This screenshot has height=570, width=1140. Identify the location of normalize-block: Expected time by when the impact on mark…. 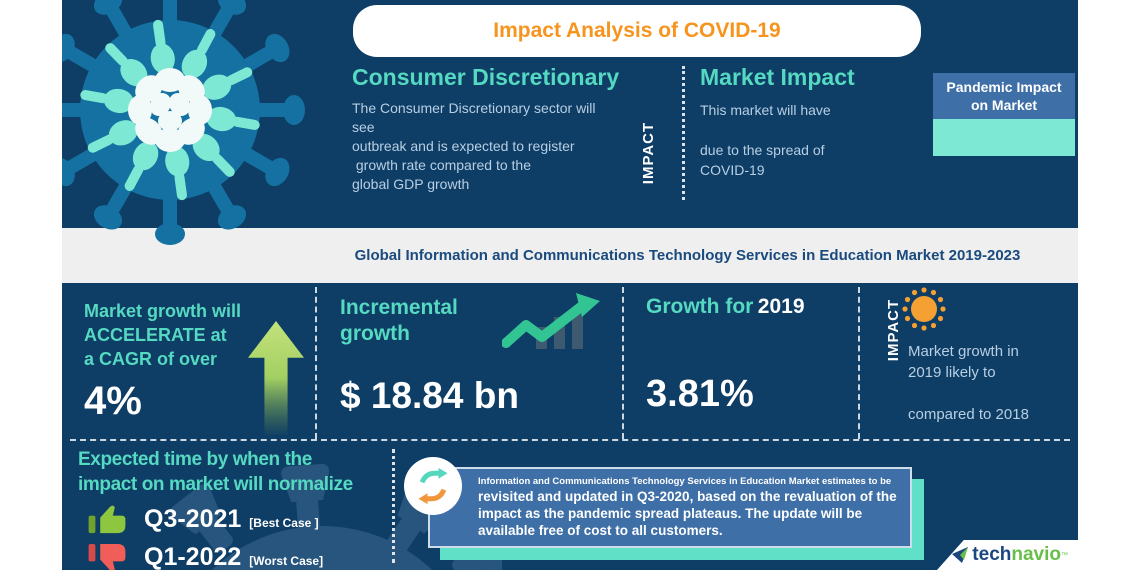
(215, 508).